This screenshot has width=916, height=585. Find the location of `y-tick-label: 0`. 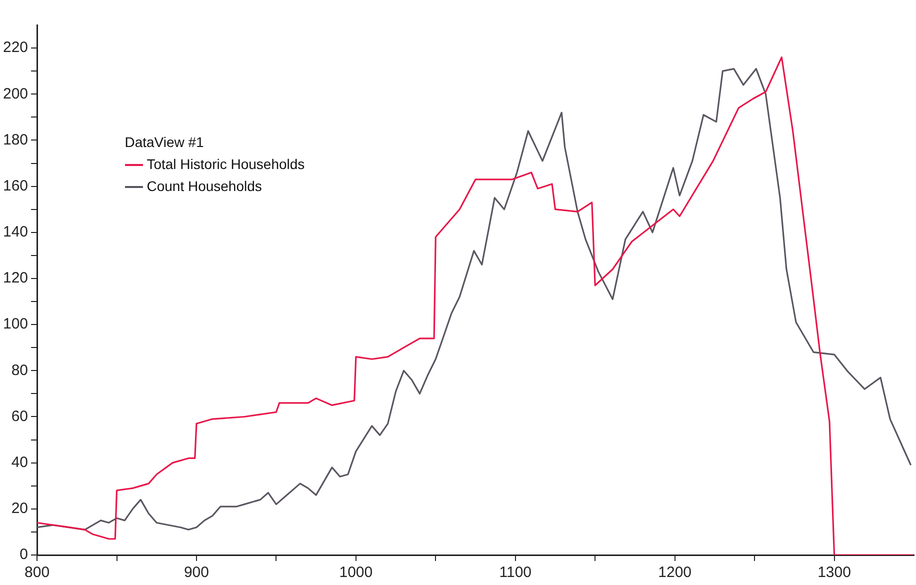

y-tick-label: 0 is located at coordinates (24, 555).